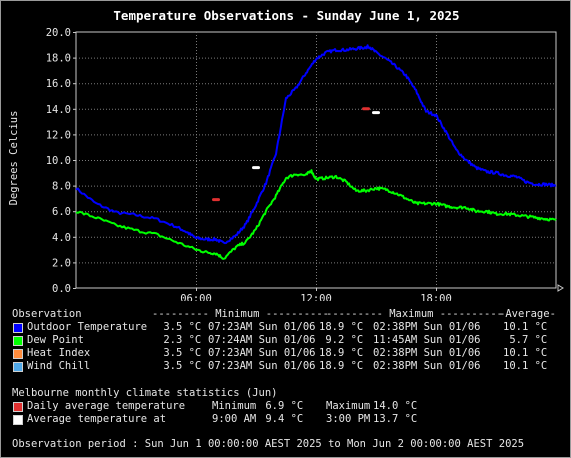 The height and width of the screenshot is (458, 571). What do you see at coordinates (234, 419) in the screenshot?
I see `climate-col1-label: 9:00 AM` at bounding box center [234, 419].